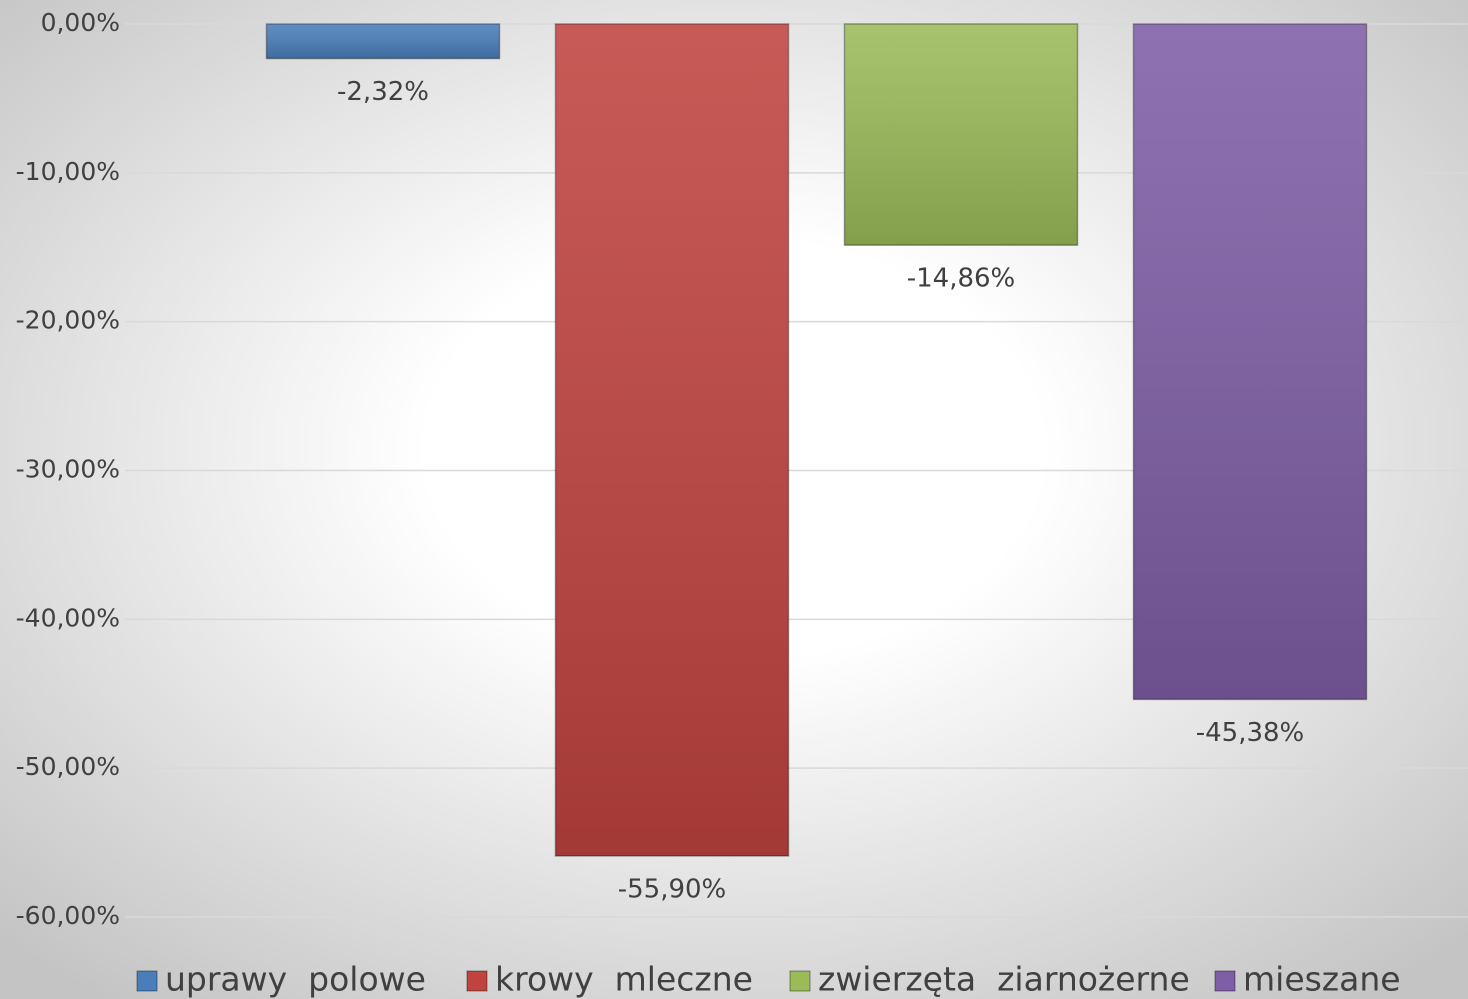  Describe the element at coordinates (68, 320) in the screenshot. I see `y-tick-label: -20,00%` at that location.